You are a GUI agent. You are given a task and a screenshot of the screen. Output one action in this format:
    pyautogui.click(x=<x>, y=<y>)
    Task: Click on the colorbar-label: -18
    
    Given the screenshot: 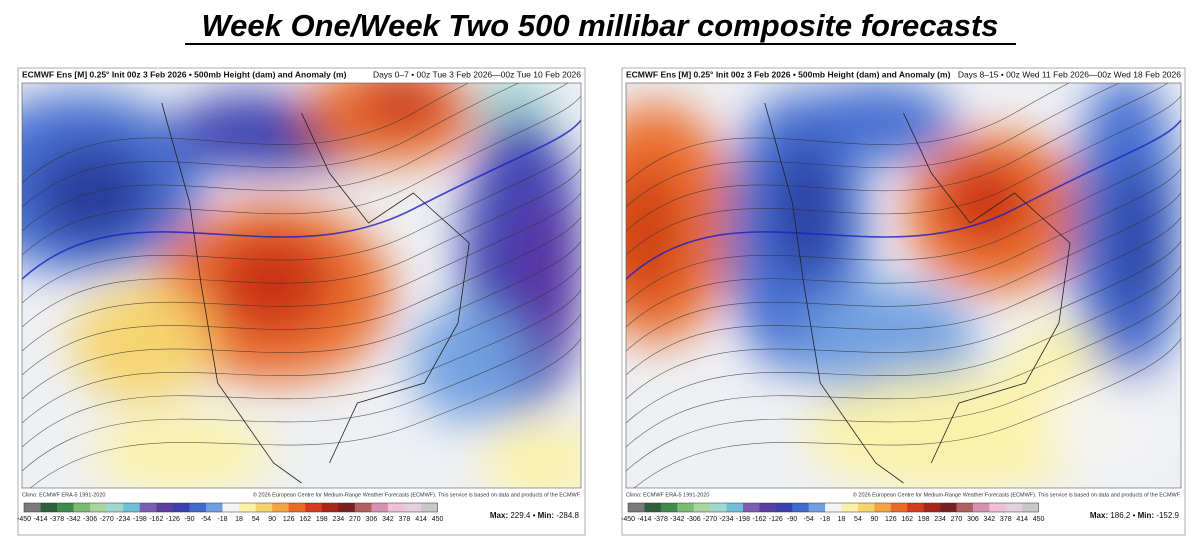 What is the action you would take?
    pyautogui.click(x=222, y=519)
    